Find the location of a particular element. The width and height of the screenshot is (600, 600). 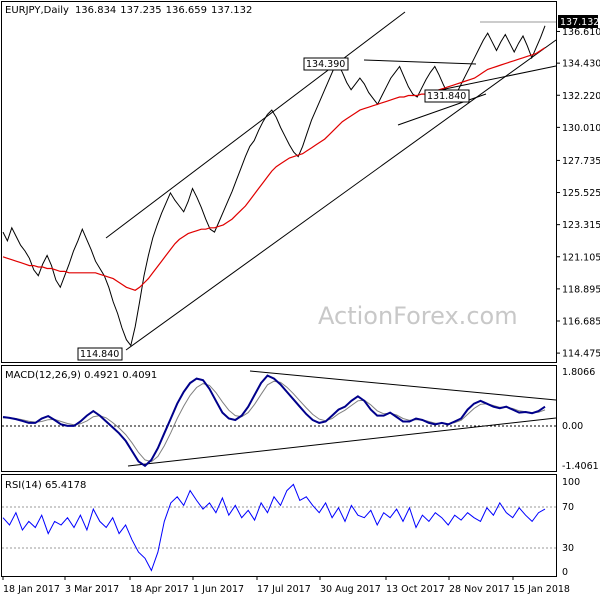

macd-y-axis: 1.8066 0.00 -1.4061 is located at coordinates (580, 419).